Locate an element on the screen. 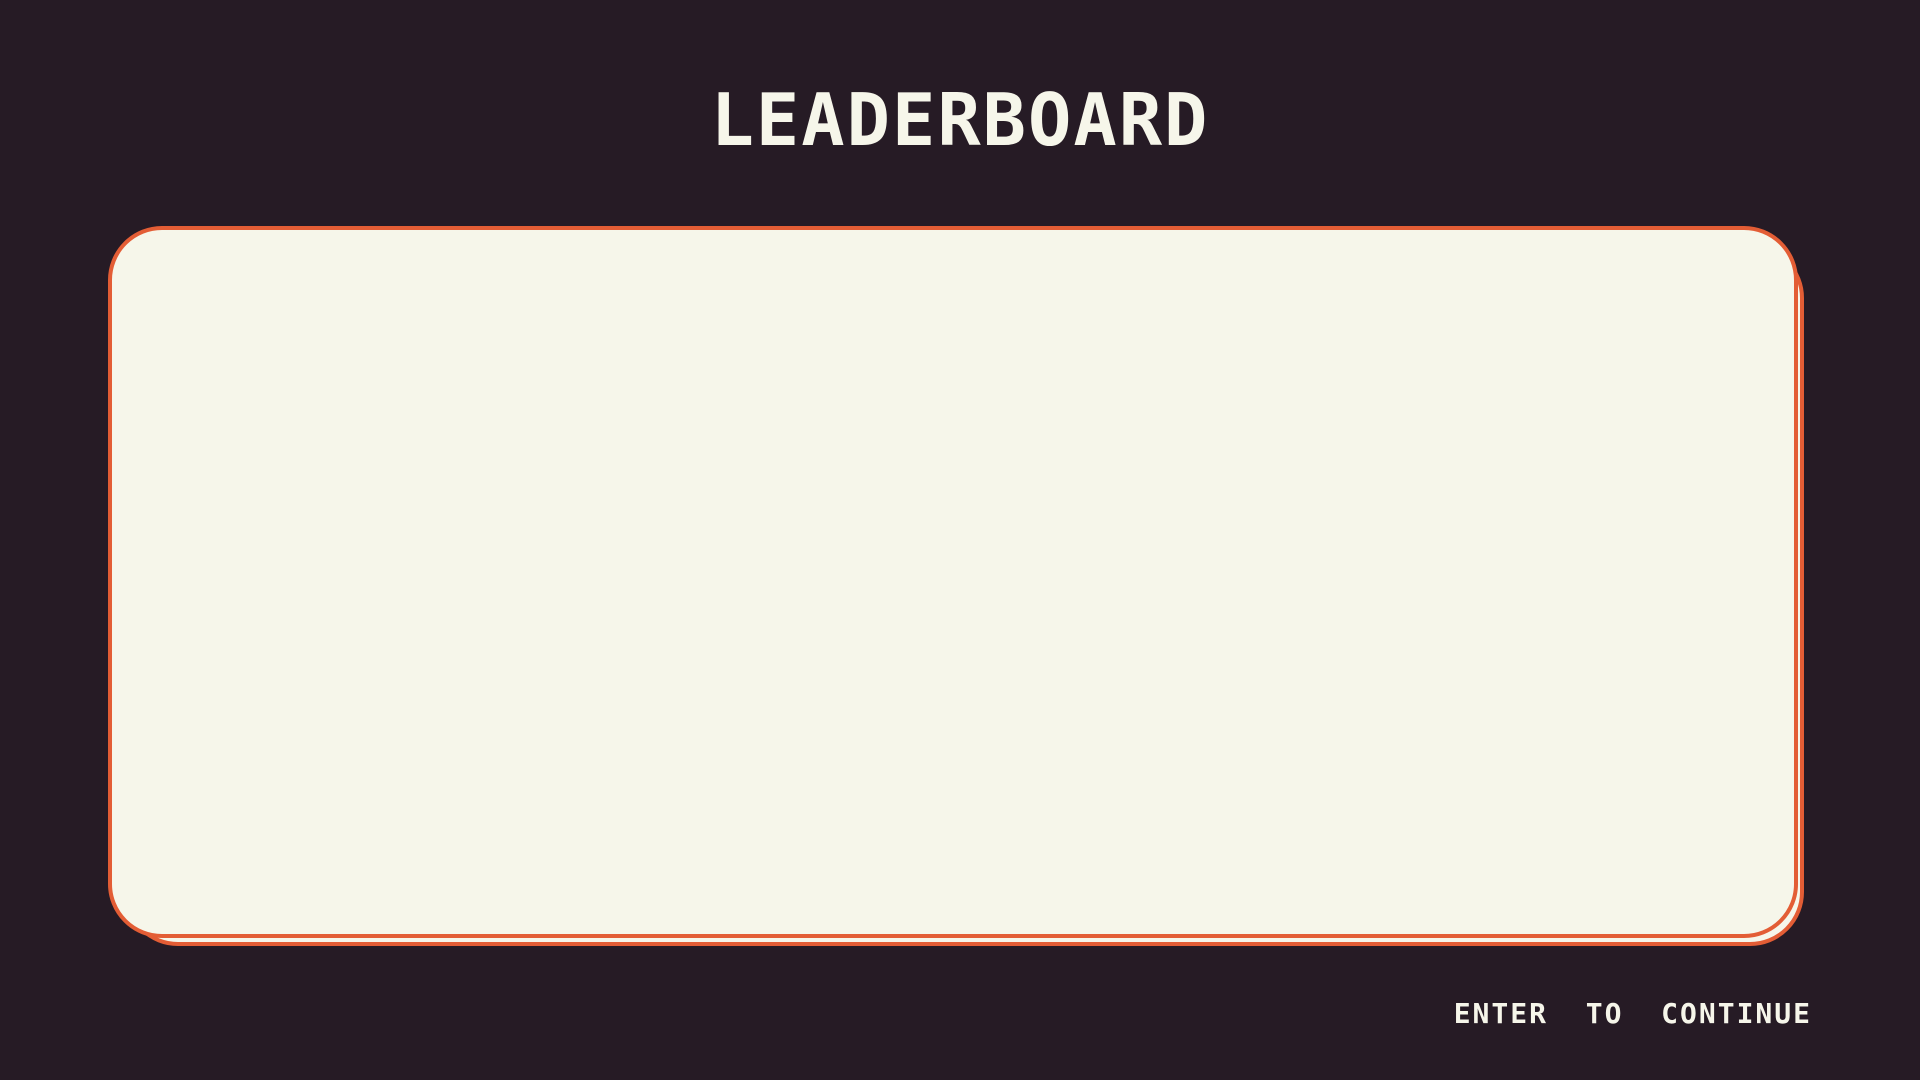  leaderboard-title: LEADERBOARD is located at coordinates (960, 120).